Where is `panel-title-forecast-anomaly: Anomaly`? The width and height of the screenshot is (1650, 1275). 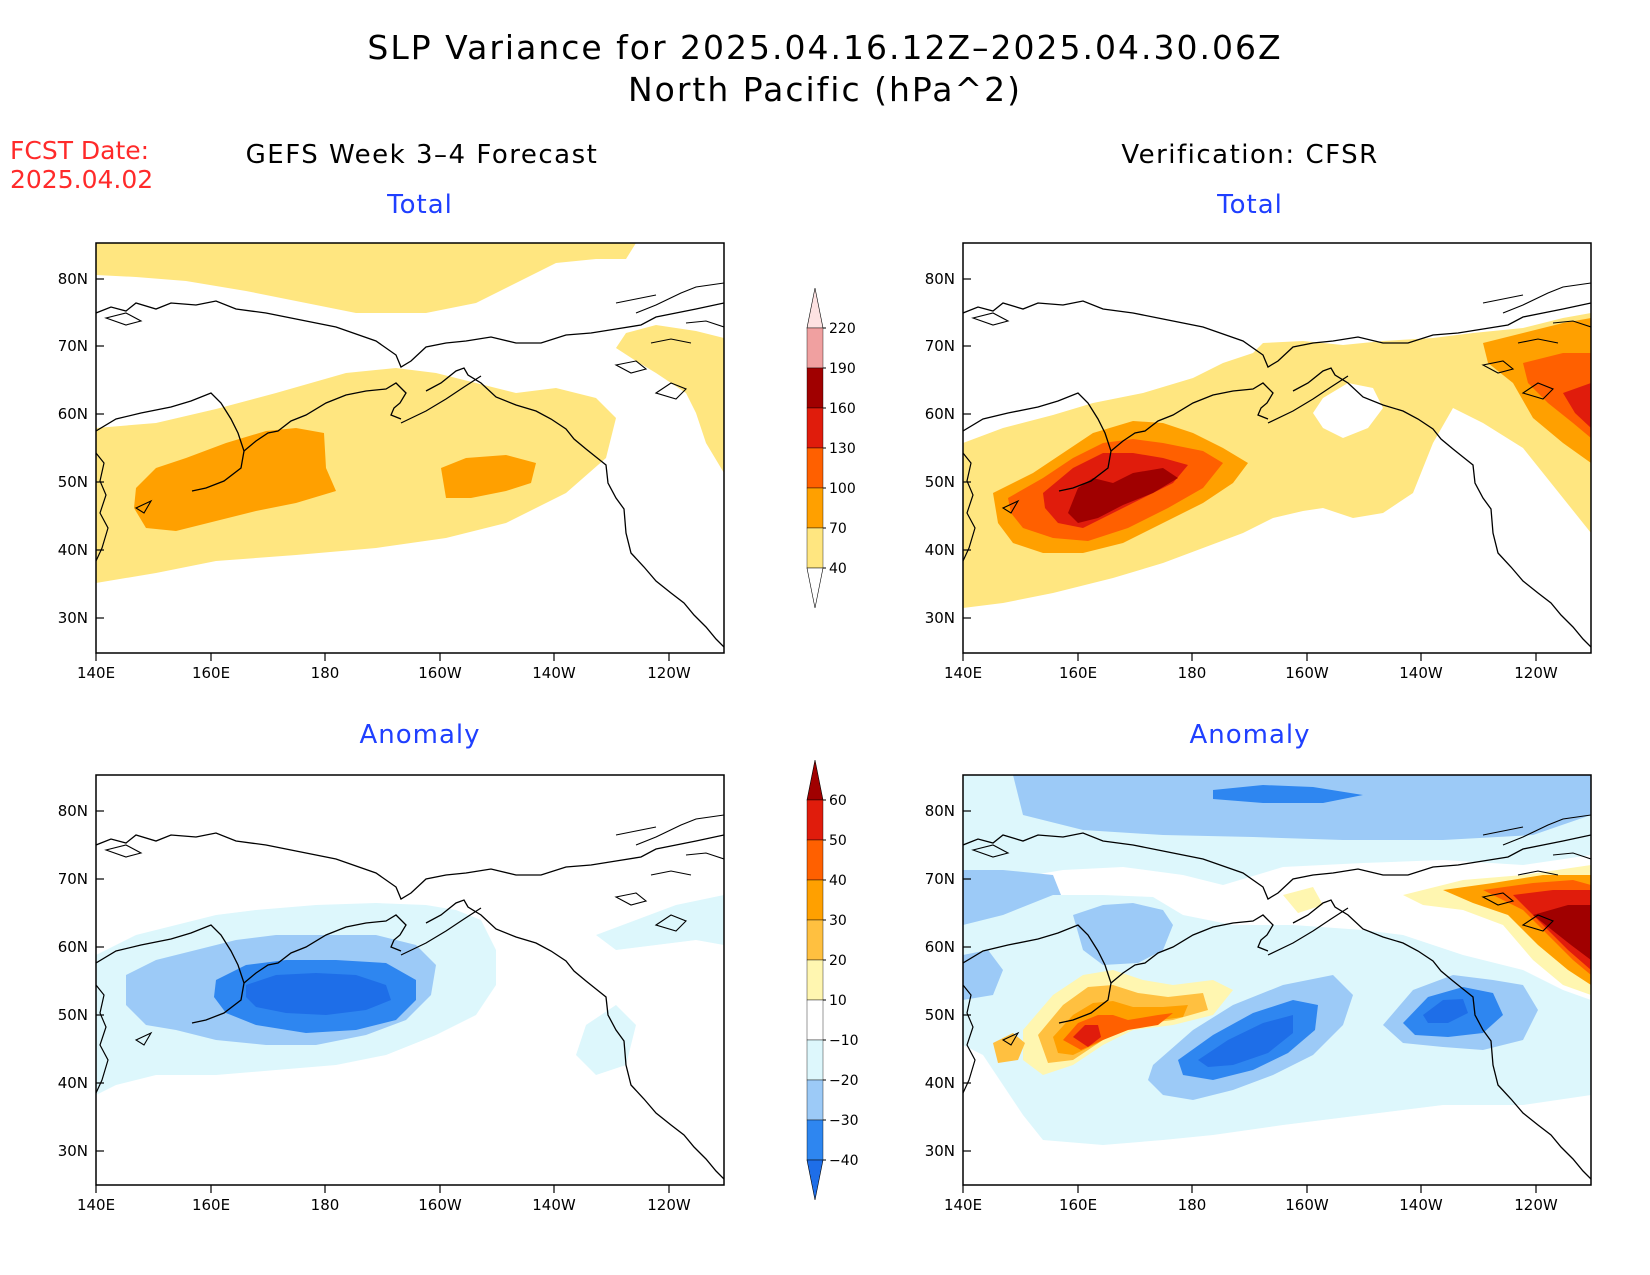 panel-title-forecast-anomaly: Anomaly is located at coordinates (420, 735).